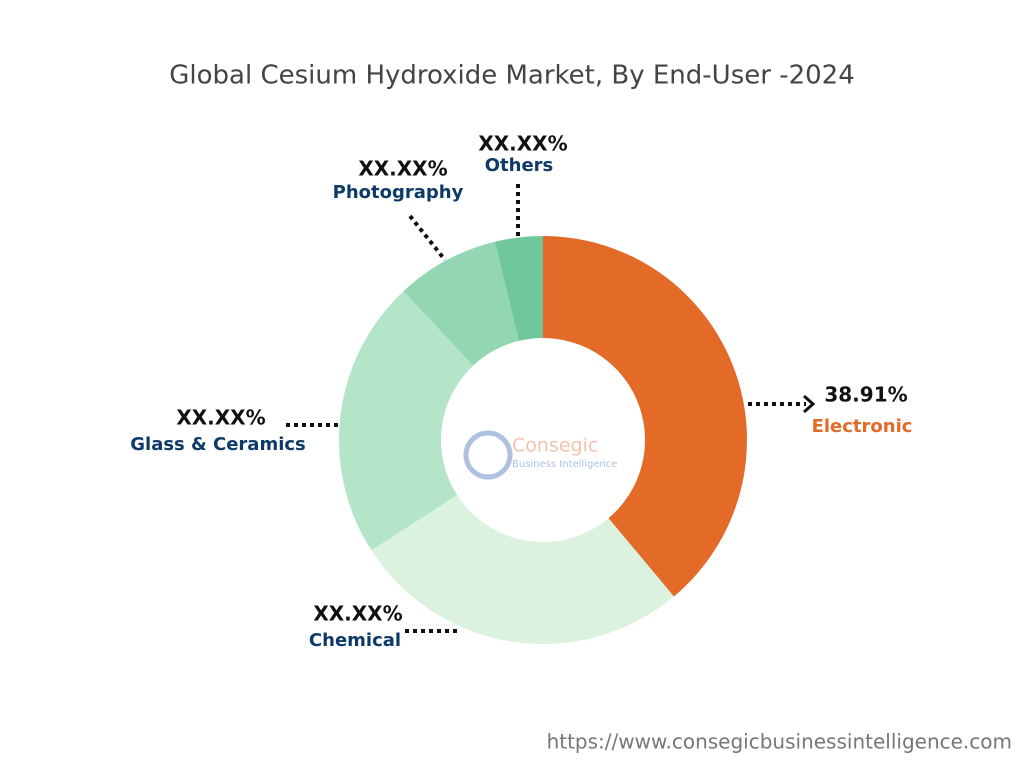 This screenshot has width=1024, height=768. What do you see at coordinates (809, 404) in the screenshot?
I see `leader-arrow` at bounding box center [809, 404].